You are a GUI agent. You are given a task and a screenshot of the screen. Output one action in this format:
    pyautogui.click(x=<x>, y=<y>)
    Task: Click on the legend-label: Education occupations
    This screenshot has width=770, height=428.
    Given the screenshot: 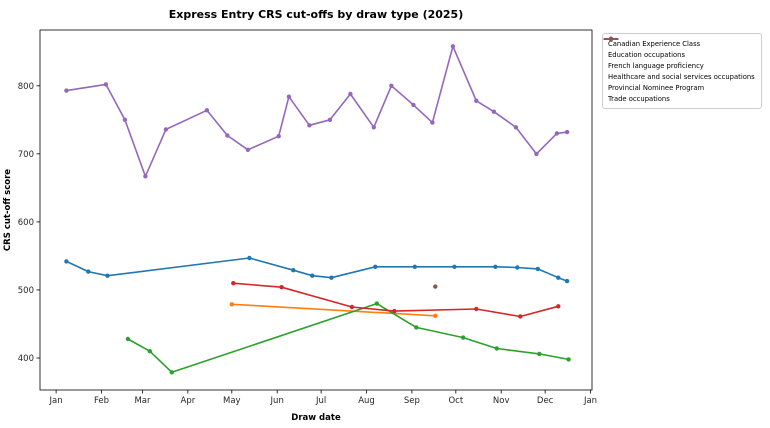 What is the action you would take?
    pyautogui.click(x=646, y=54)
    